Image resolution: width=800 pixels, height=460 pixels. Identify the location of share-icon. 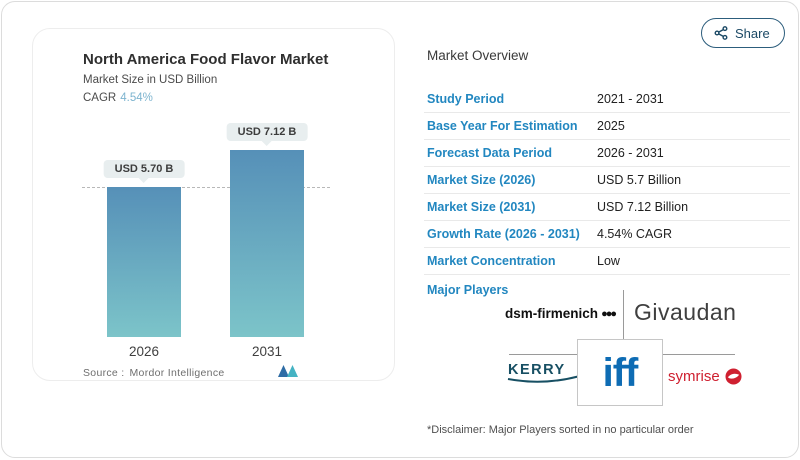
(721, 33).